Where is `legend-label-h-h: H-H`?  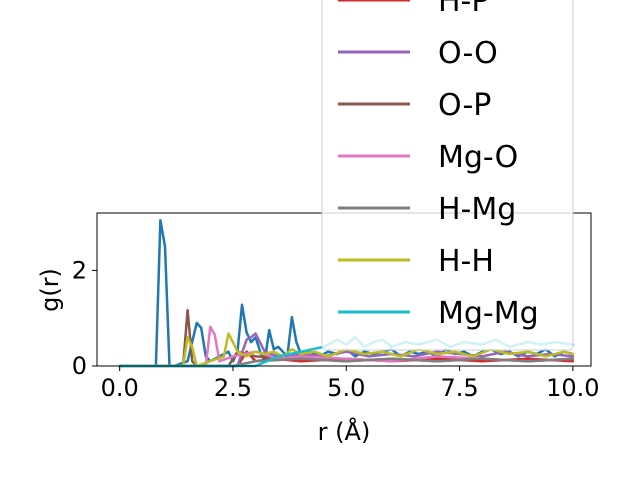 legend-label-h-h: H-H is located at coordinates (466, 261).